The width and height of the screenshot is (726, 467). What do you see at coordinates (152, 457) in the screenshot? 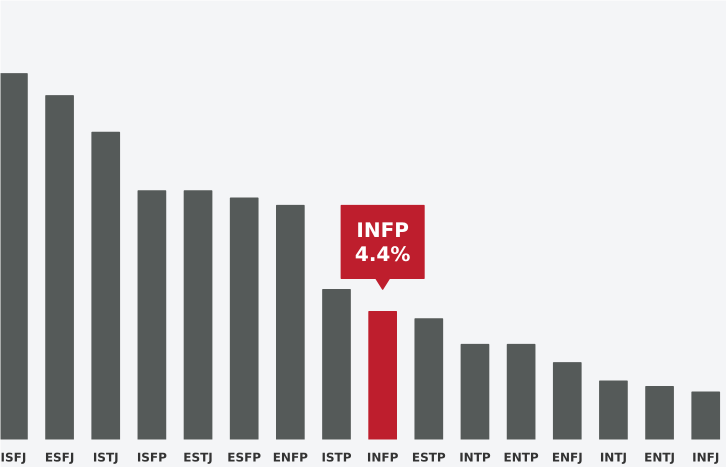
I see `x-tick-label: ISFP` at bounding box center [152, 457].